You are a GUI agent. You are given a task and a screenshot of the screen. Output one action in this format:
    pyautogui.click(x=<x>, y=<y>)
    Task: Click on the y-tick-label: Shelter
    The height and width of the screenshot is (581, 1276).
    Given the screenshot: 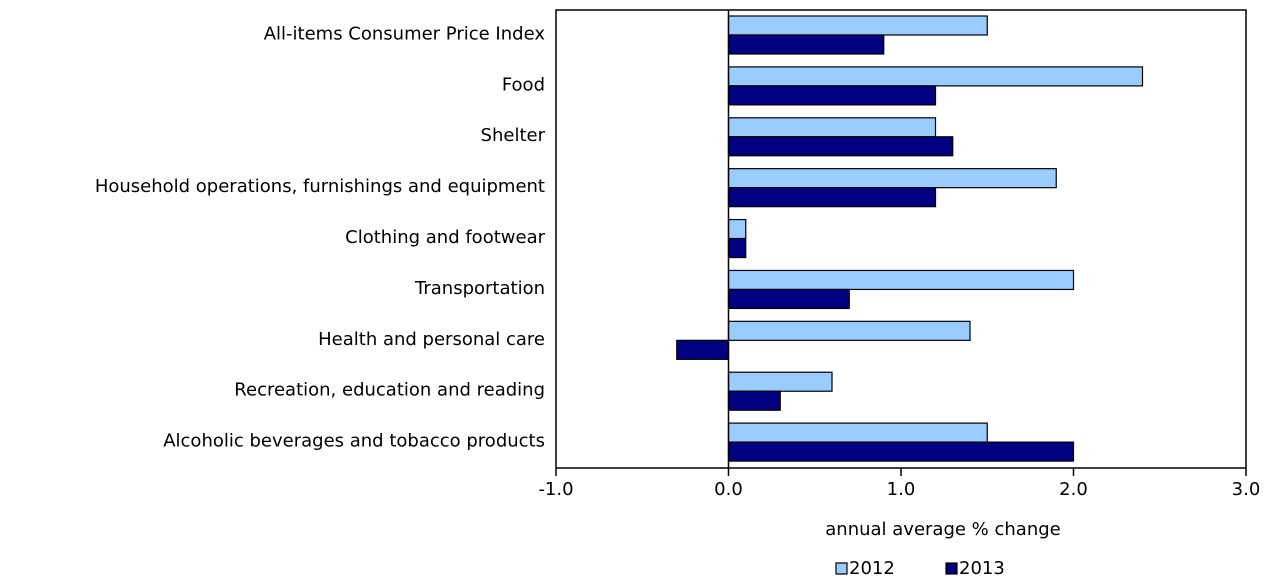 What is the action you would take?
    pyautogui.click(x=513, y=135)
    